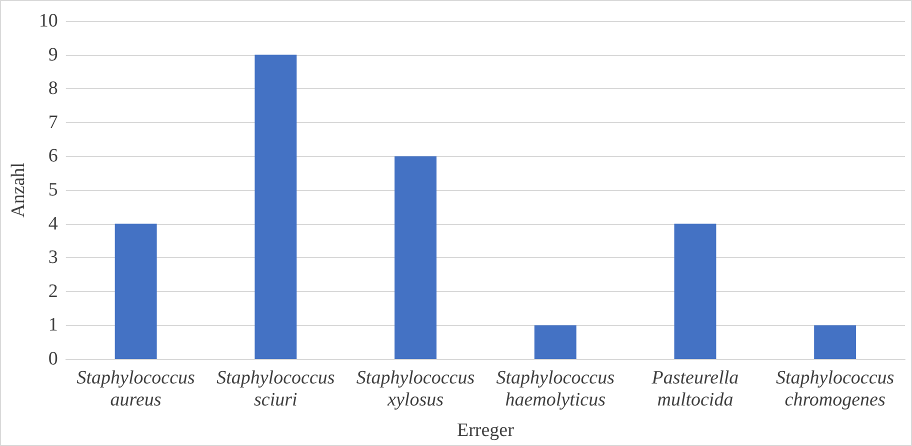 The width and height of the screenshot is (912, 446). I want to click on x-tick-label: Staphylococcus sciuri, so click(275, 389).